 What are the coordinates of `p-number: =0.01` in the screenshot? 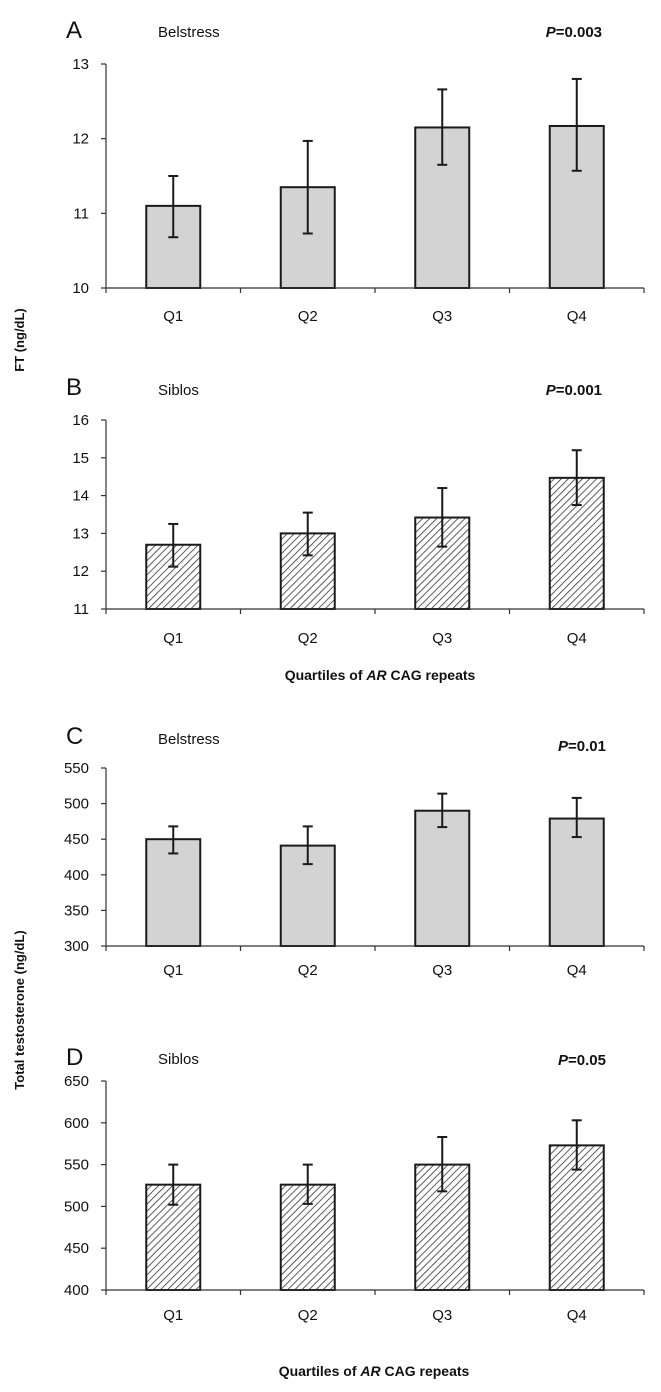 It's located at (587, 746).